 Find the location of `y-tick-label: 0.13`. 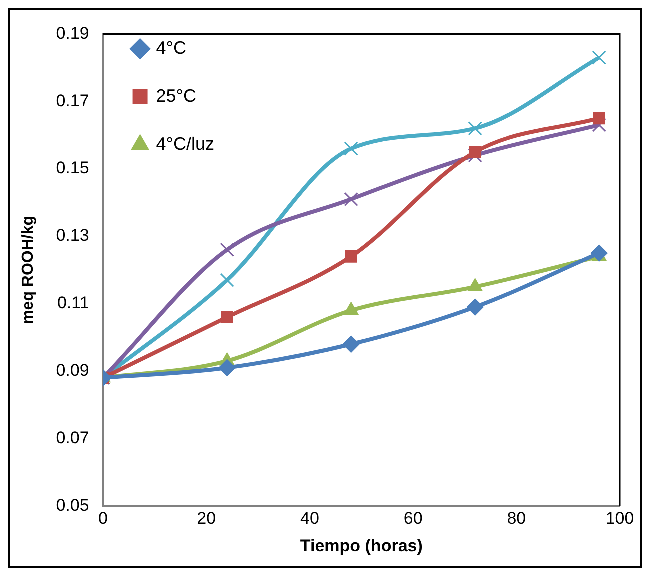

y-tick-label: 0.13 is located at coordinates (73, 236).